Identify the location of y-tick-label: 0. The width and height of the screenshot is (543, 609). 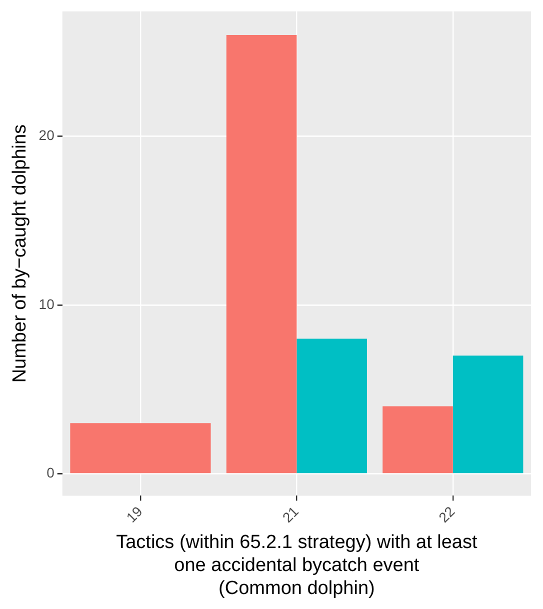
(50, 472).